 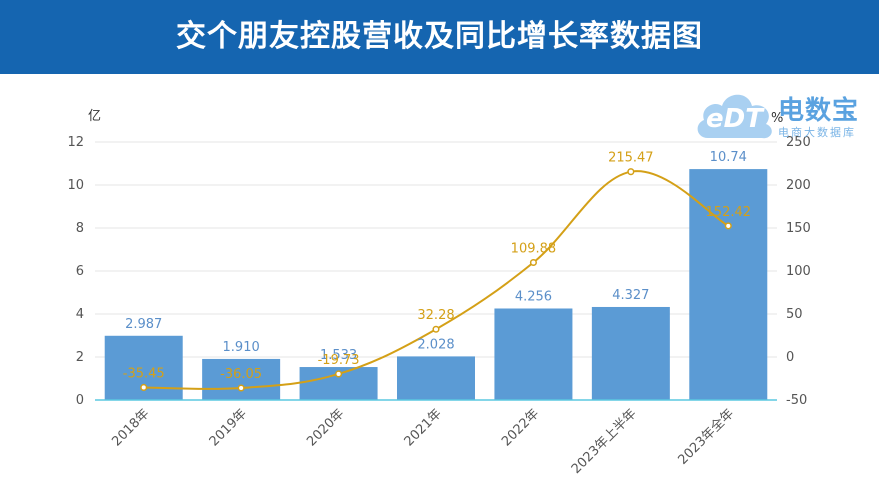 I want to click on y-right-tick-label: 200, so click(x=798, y=185).